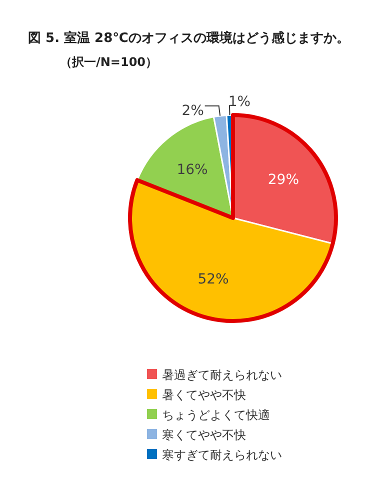 The width and height of the screenshot is (384, 504). Describe the element at coordinates (189, 38) in the screenshot. I see `chart-title: 図 5. 室温 28℃のオフィスの環境はどう感じますか。` at that location.